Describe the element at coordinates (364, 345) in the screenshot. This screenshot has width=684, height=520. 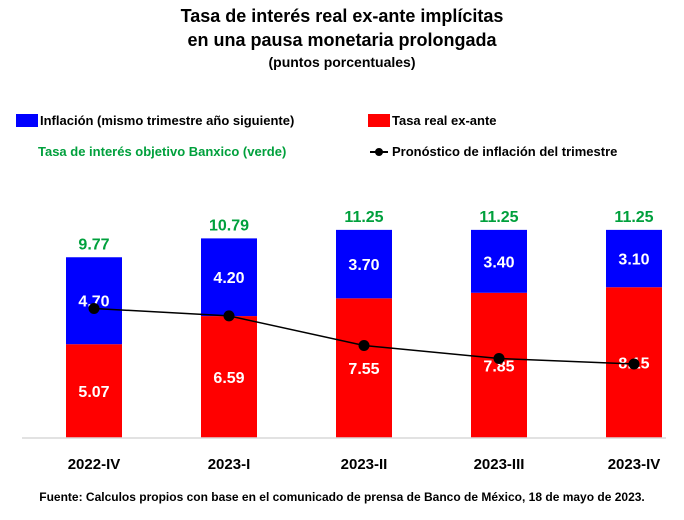
I see `forecast-point-2023-II` at that location.